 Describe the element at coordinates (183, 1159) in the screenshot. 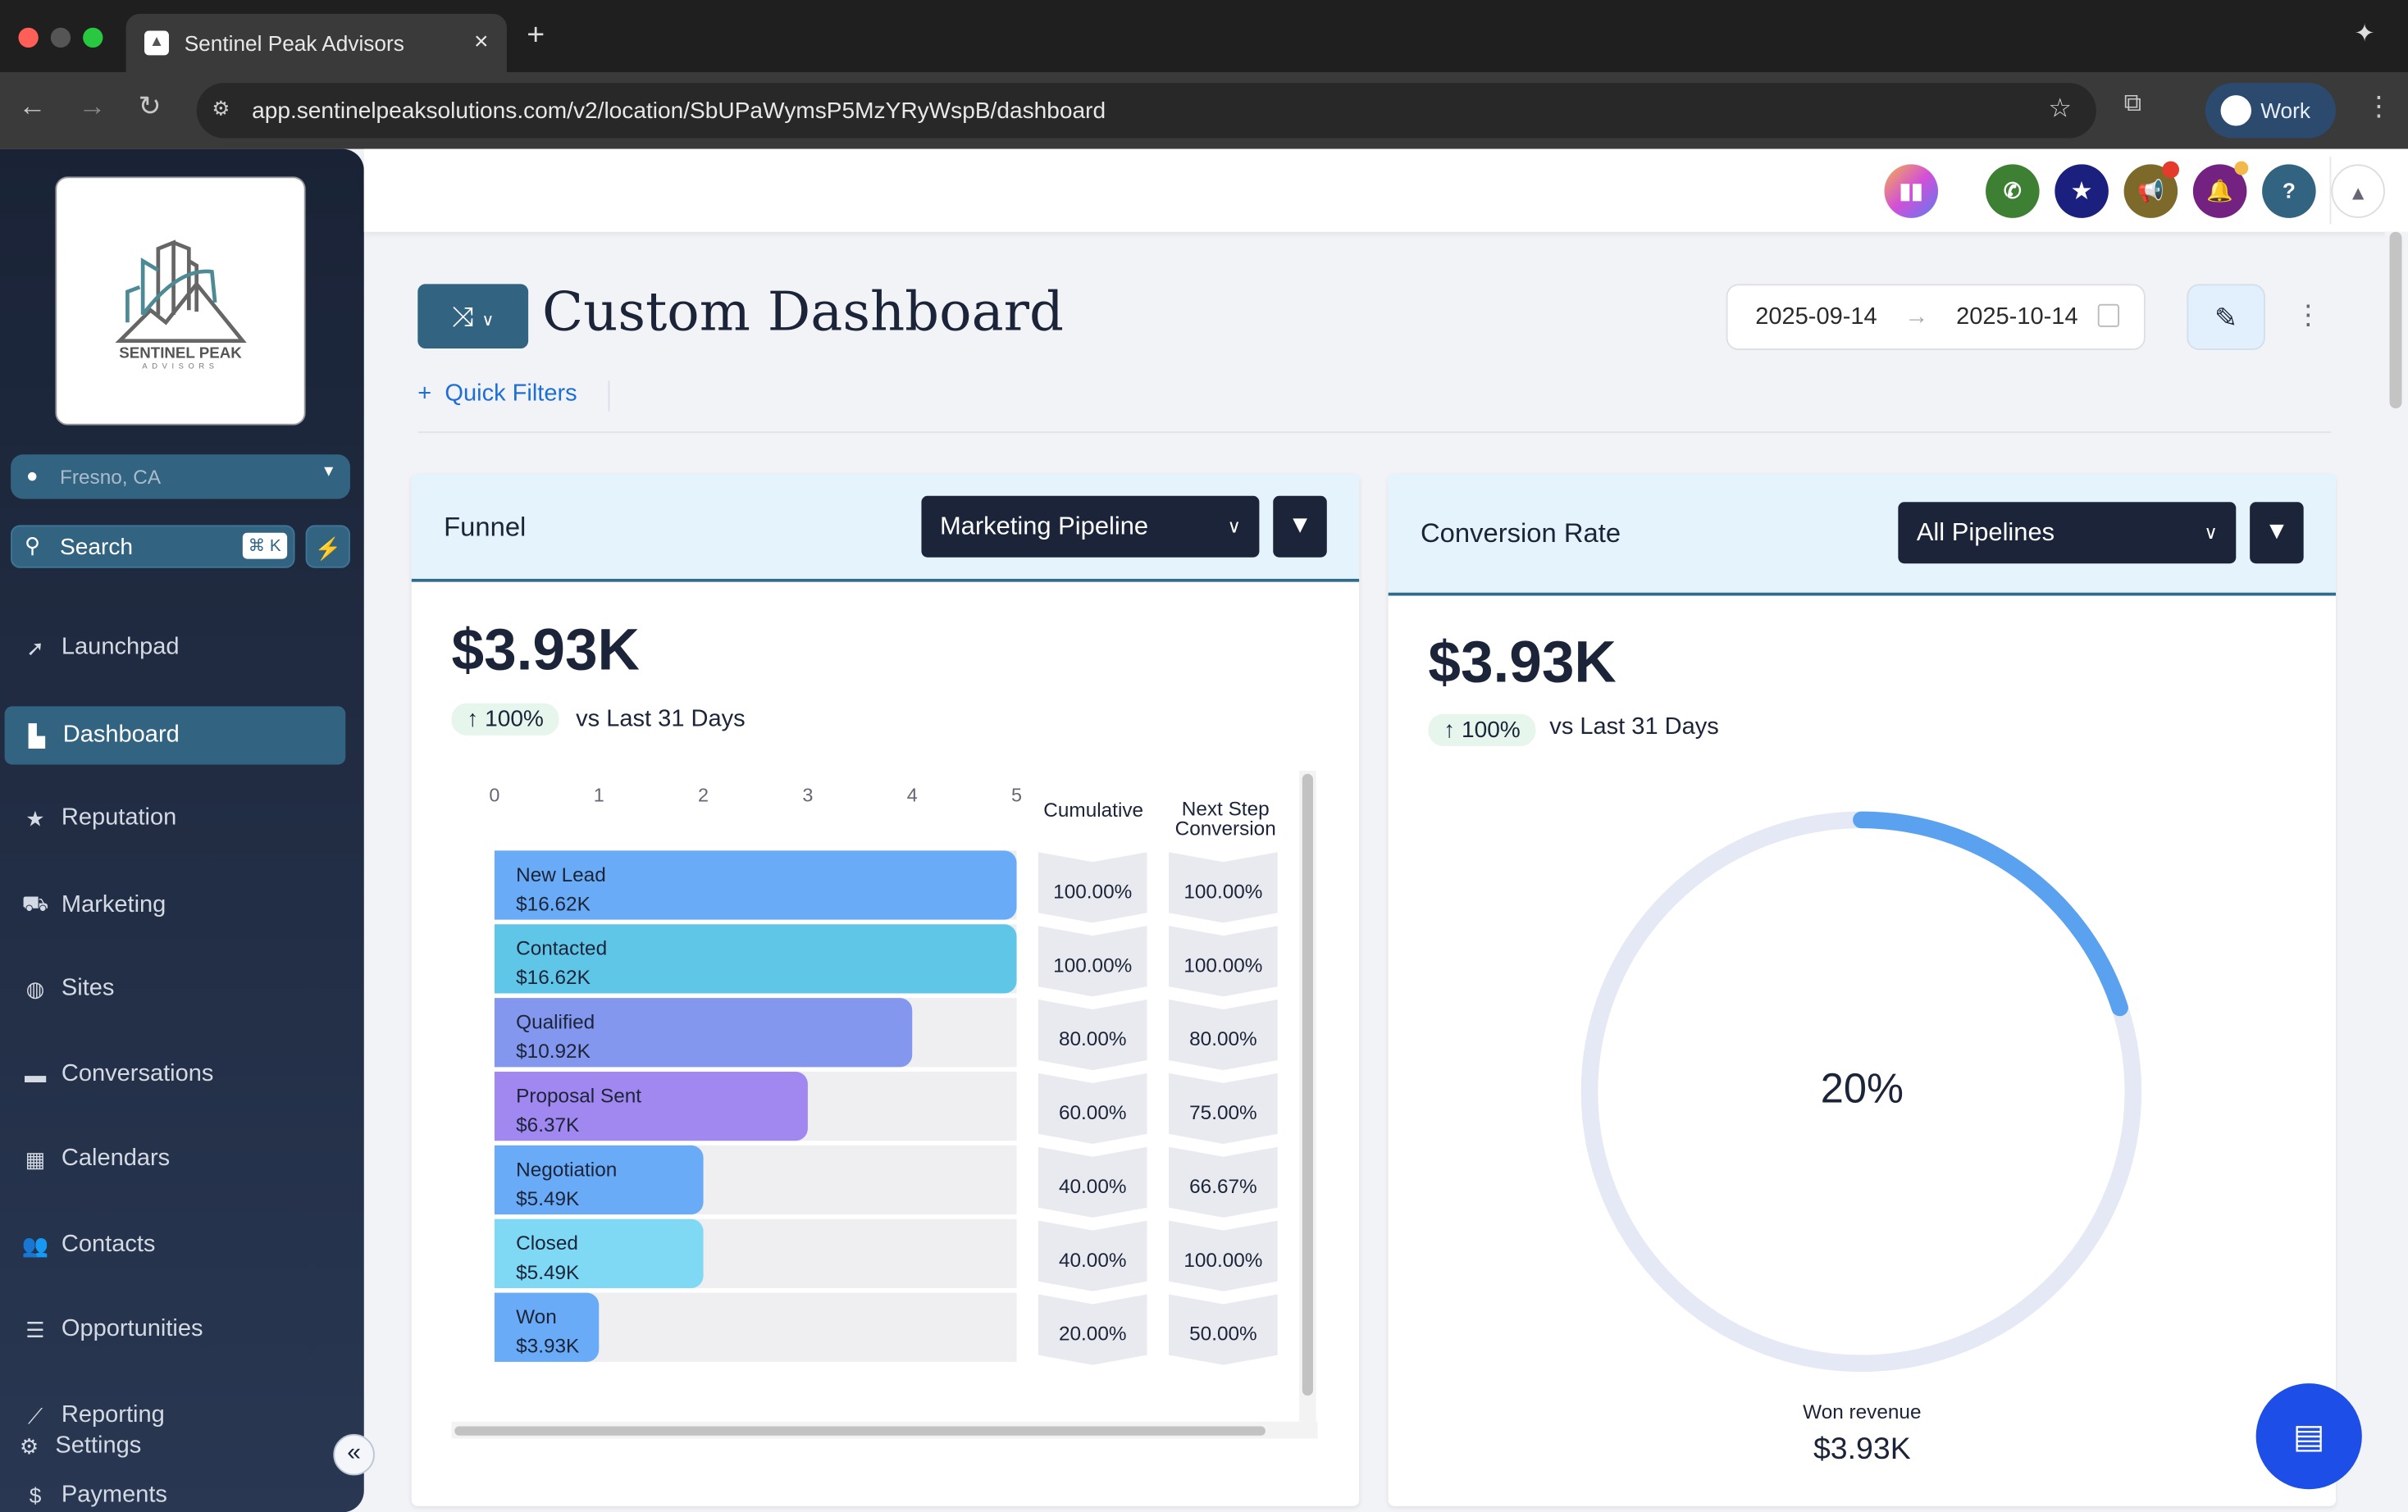

I see `sidebar-item-calendars: ▦ Calendars` at that location.